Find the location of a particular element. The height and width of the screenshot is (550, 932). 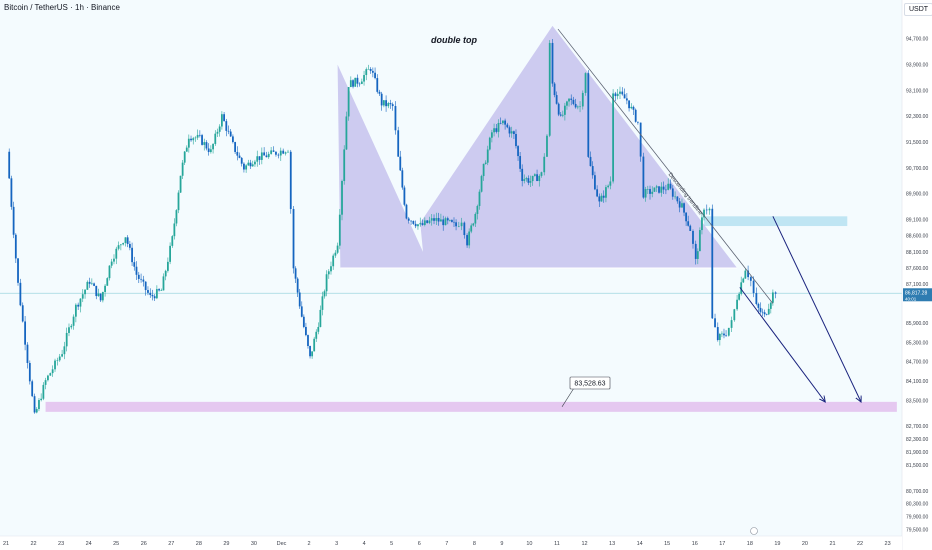

y-tick-label: 93,900.00 is located at coordinates (917, 66).